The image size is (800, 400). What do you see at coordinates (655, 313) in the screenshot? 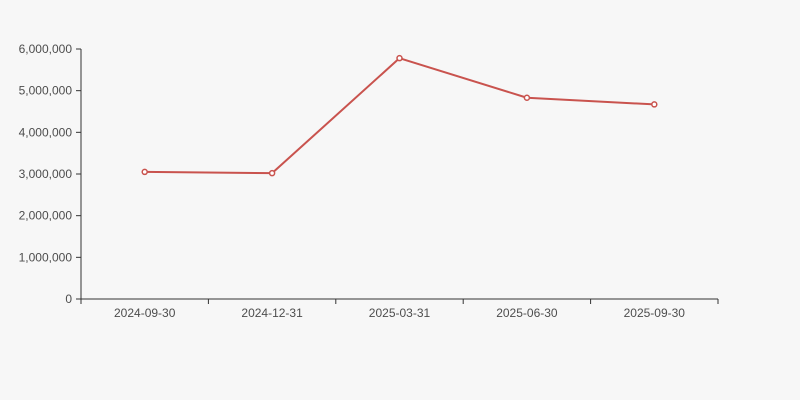
I see `x-axis-label: 2025-09-30` at bounding box center [655, 313].